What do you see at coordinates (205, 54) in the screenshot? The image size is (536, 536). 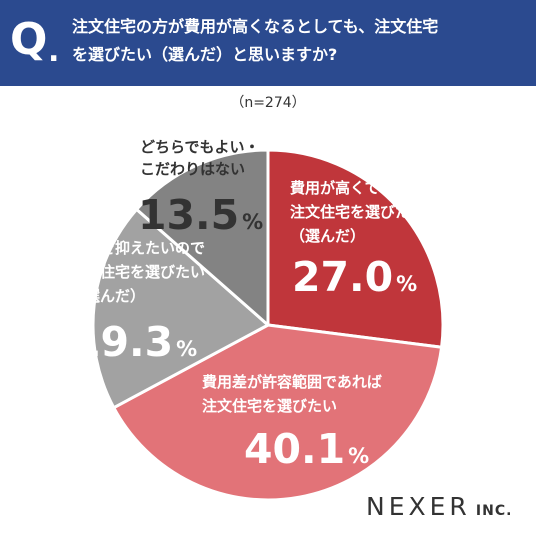 I see `question-line-2: を選びたい（選んだ）と思いますか?` at bounding box center [205, 54].